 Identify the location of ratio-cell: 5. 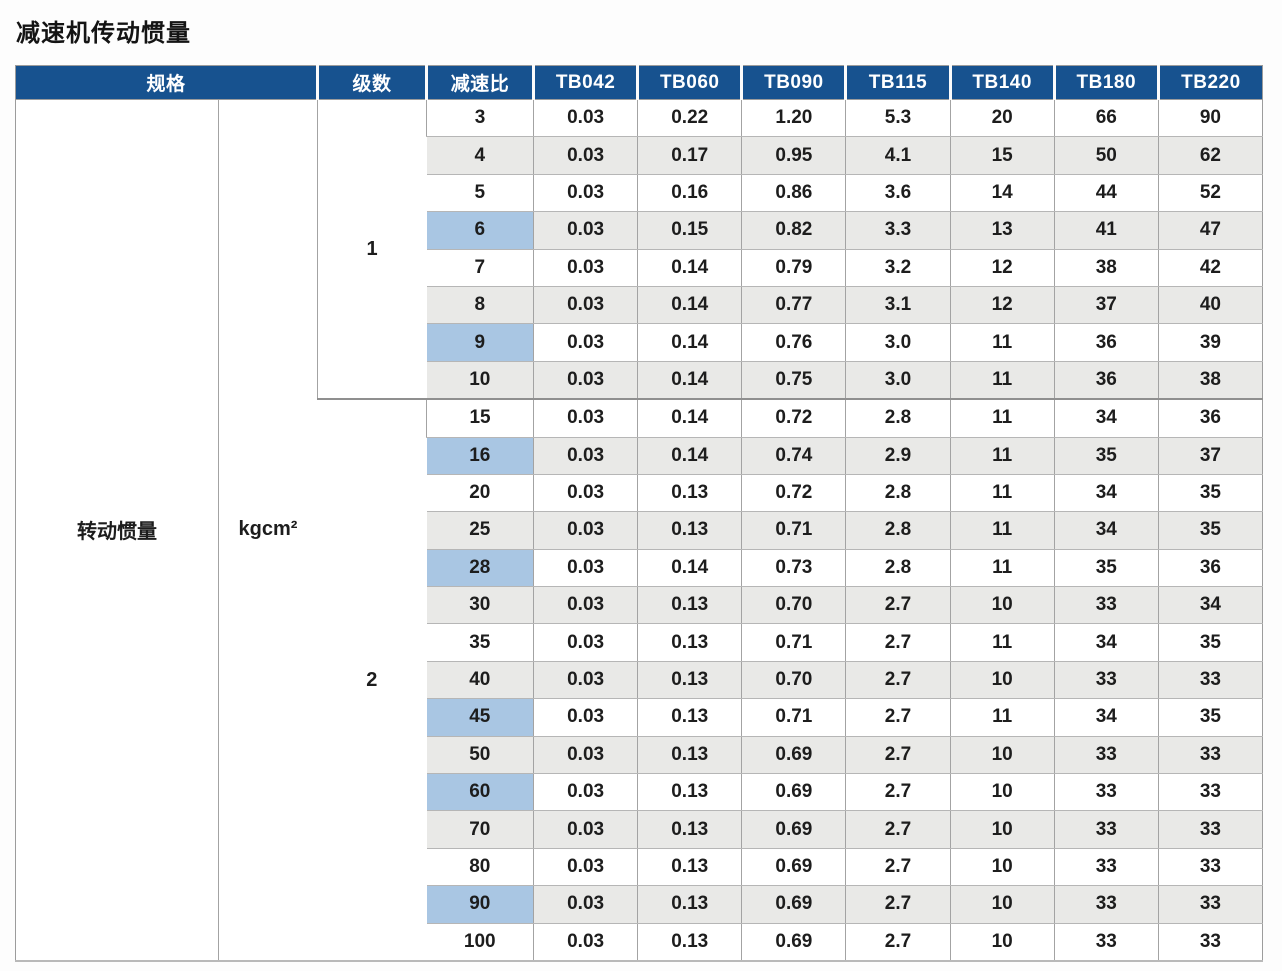
(480, 193).